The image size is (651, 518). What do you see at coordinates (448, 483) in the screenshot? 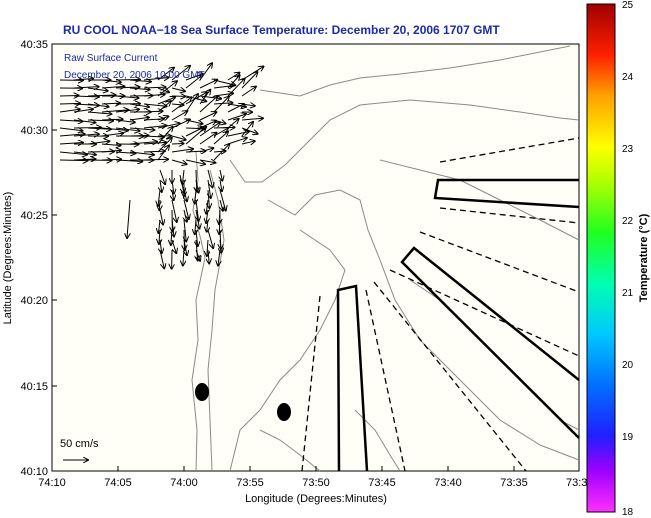
I see `x-tick-6: 73:40` at bounding box center [448, 483].